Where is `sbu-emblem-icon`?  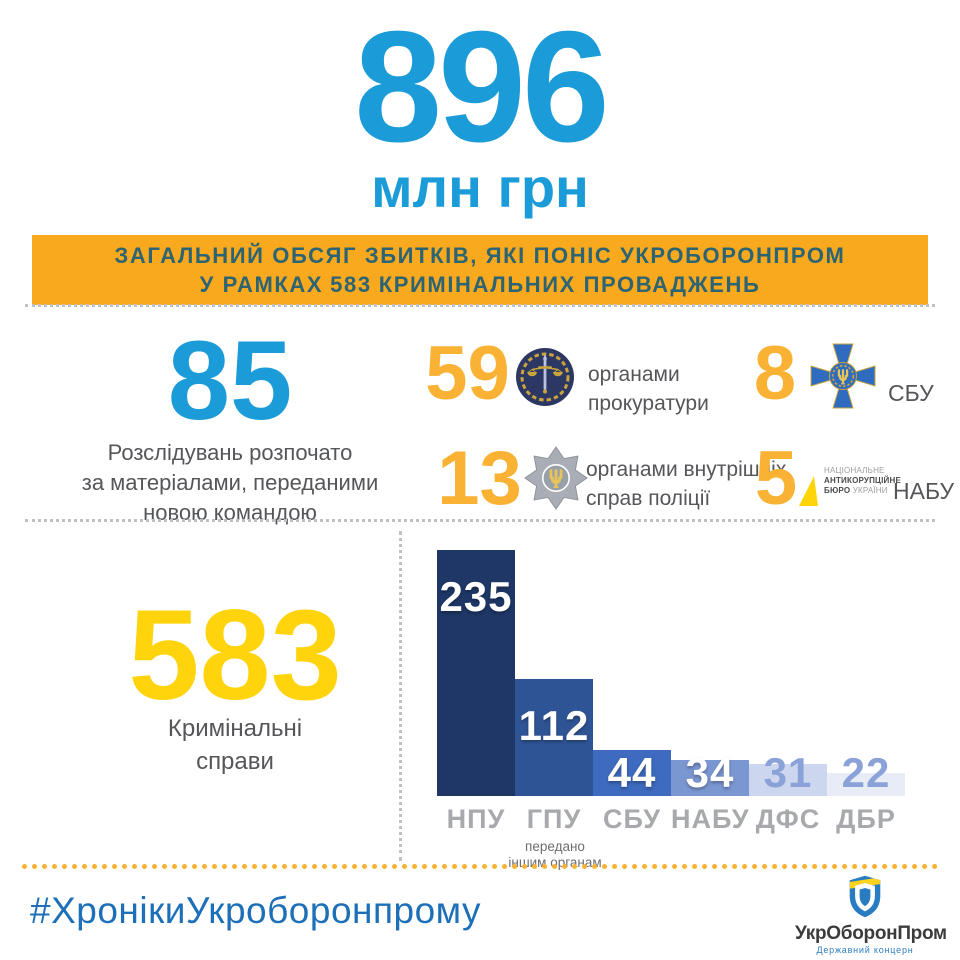 sbu-emblem-icon is located at coordinates (843, 378).